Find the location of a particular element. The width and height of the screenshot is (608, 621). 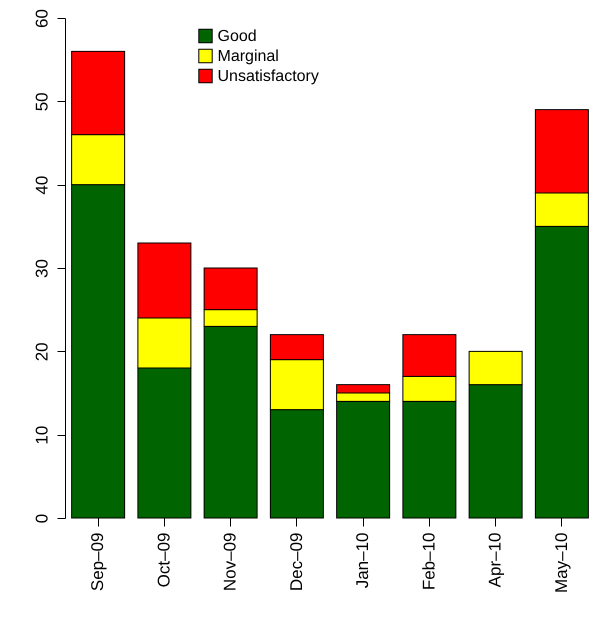

y-tick-label: 30 is located at coordinates (42, 268).